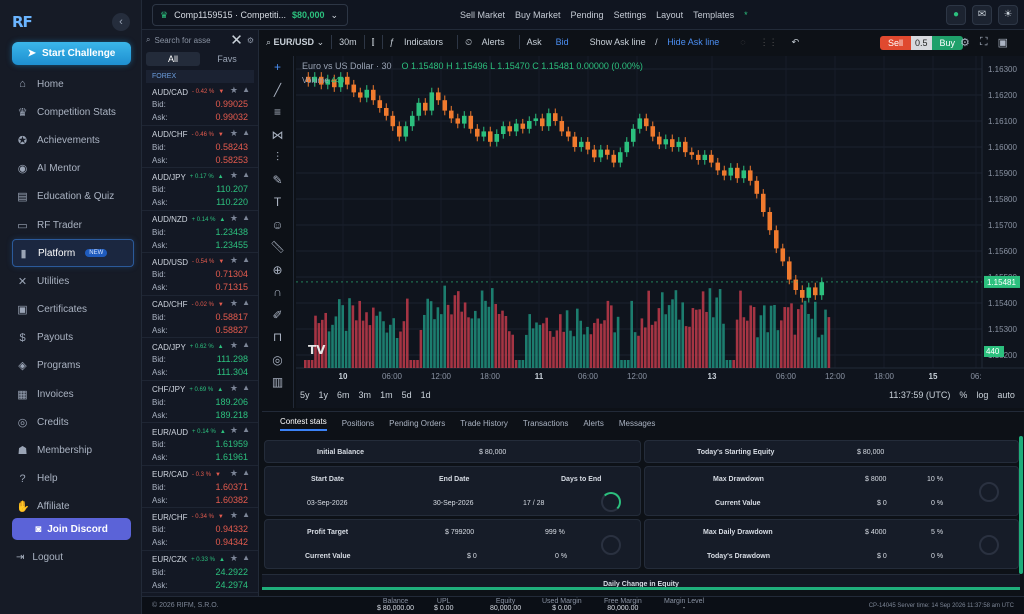 The height and width of the screenshot is (614, 1024). I want to click on tab-messages: Messages, so click(637, 423).